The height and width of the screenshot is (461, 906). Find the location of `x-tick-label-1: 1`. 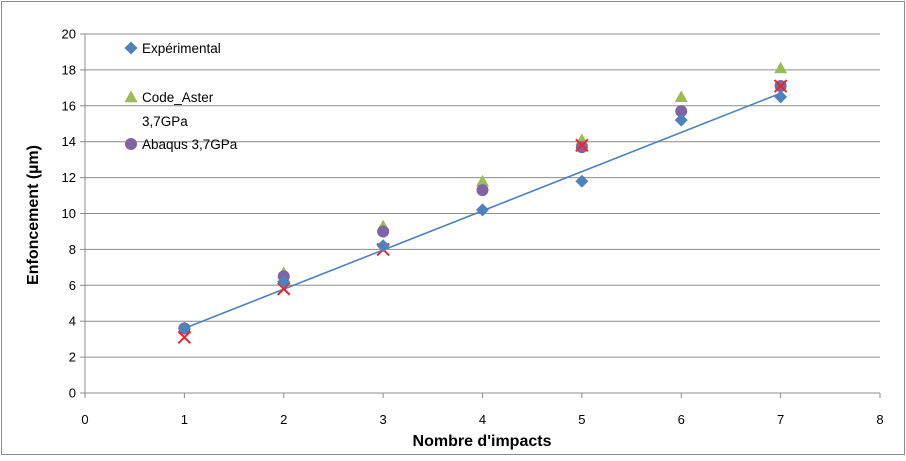

x-tick-label-1: 1 is located at coordinates (184, 419).